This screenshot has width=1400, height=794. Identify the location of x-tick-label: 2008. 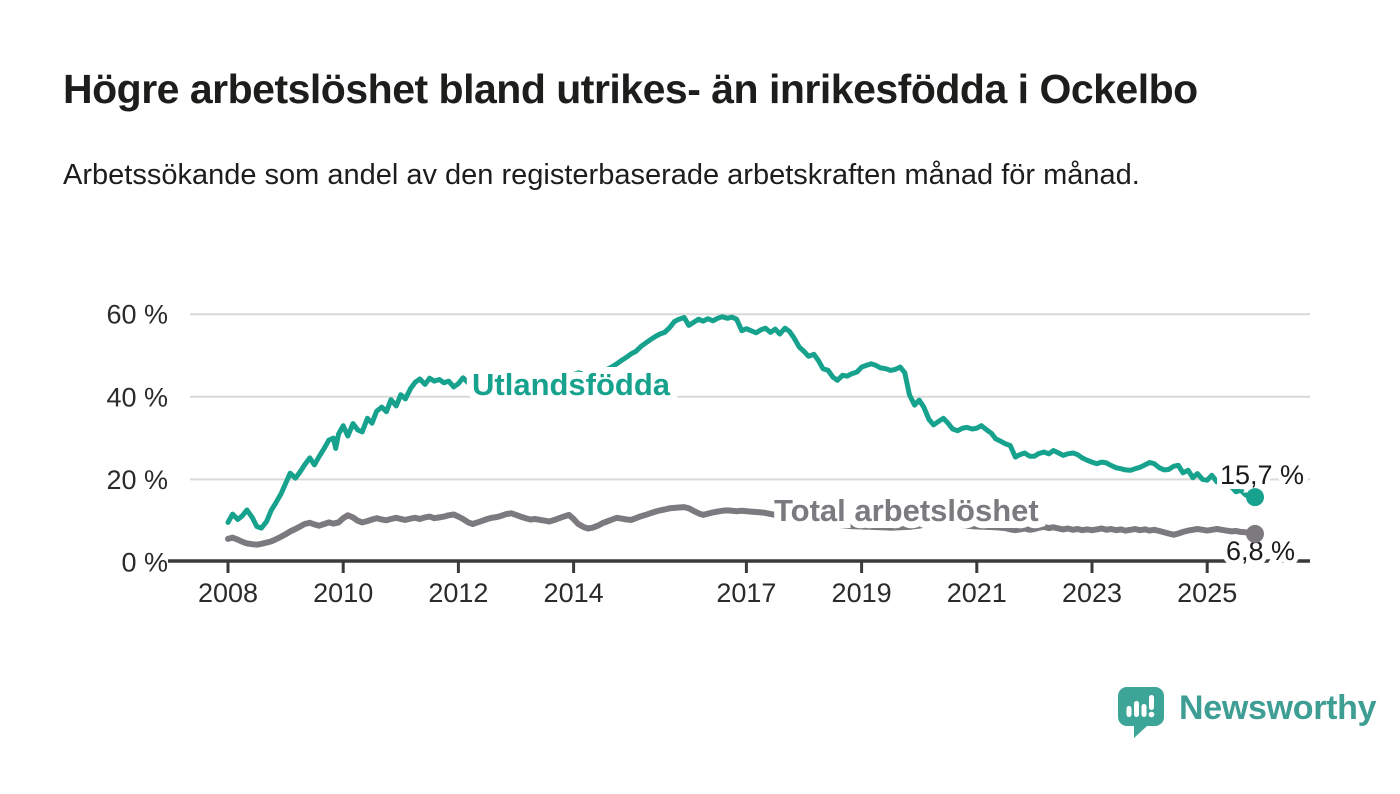
(228, 593).